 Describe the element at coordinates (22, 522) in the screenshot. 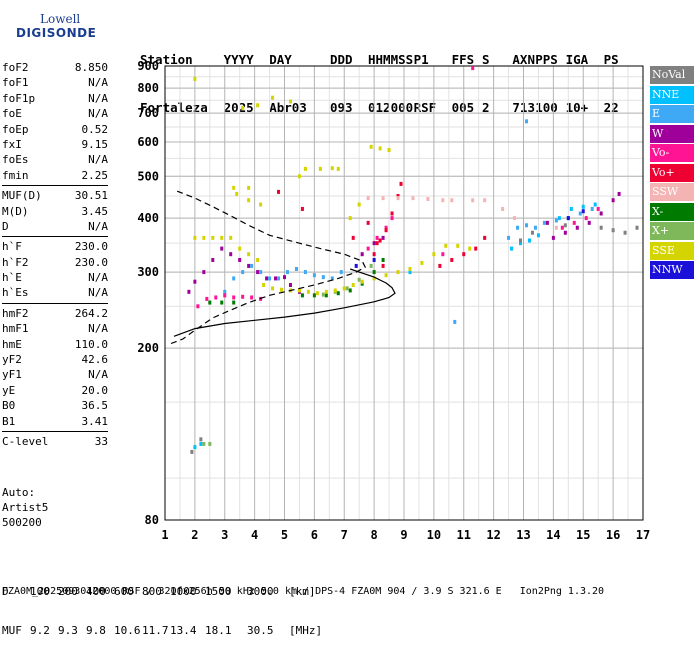

I see `auto-code: 500200` at that location.